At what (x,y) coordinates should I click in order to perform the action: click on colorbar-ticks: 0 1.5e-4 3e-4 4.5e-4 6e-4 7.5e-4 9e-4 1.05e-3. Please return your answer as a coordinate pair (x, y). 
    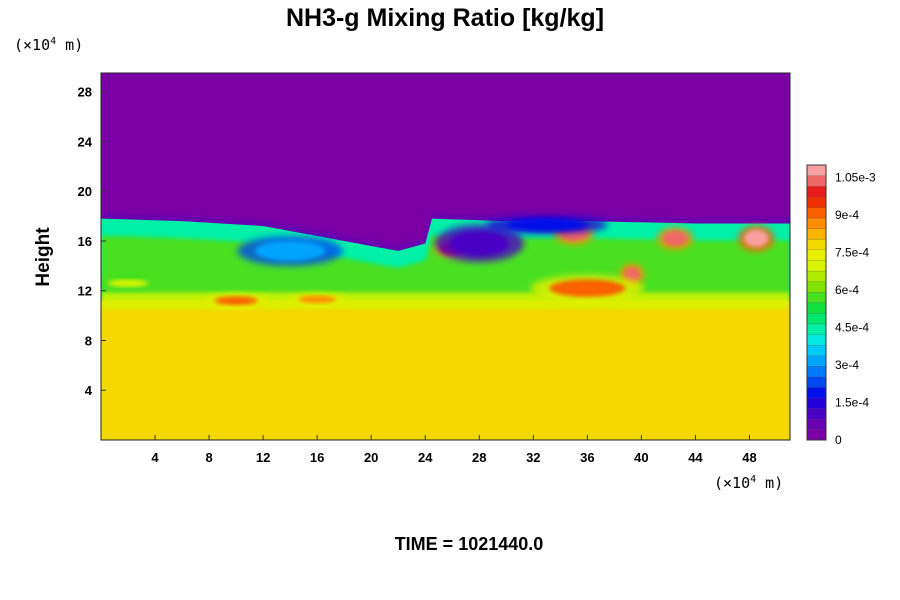
    Looking at the image, I should click on (855, 309).